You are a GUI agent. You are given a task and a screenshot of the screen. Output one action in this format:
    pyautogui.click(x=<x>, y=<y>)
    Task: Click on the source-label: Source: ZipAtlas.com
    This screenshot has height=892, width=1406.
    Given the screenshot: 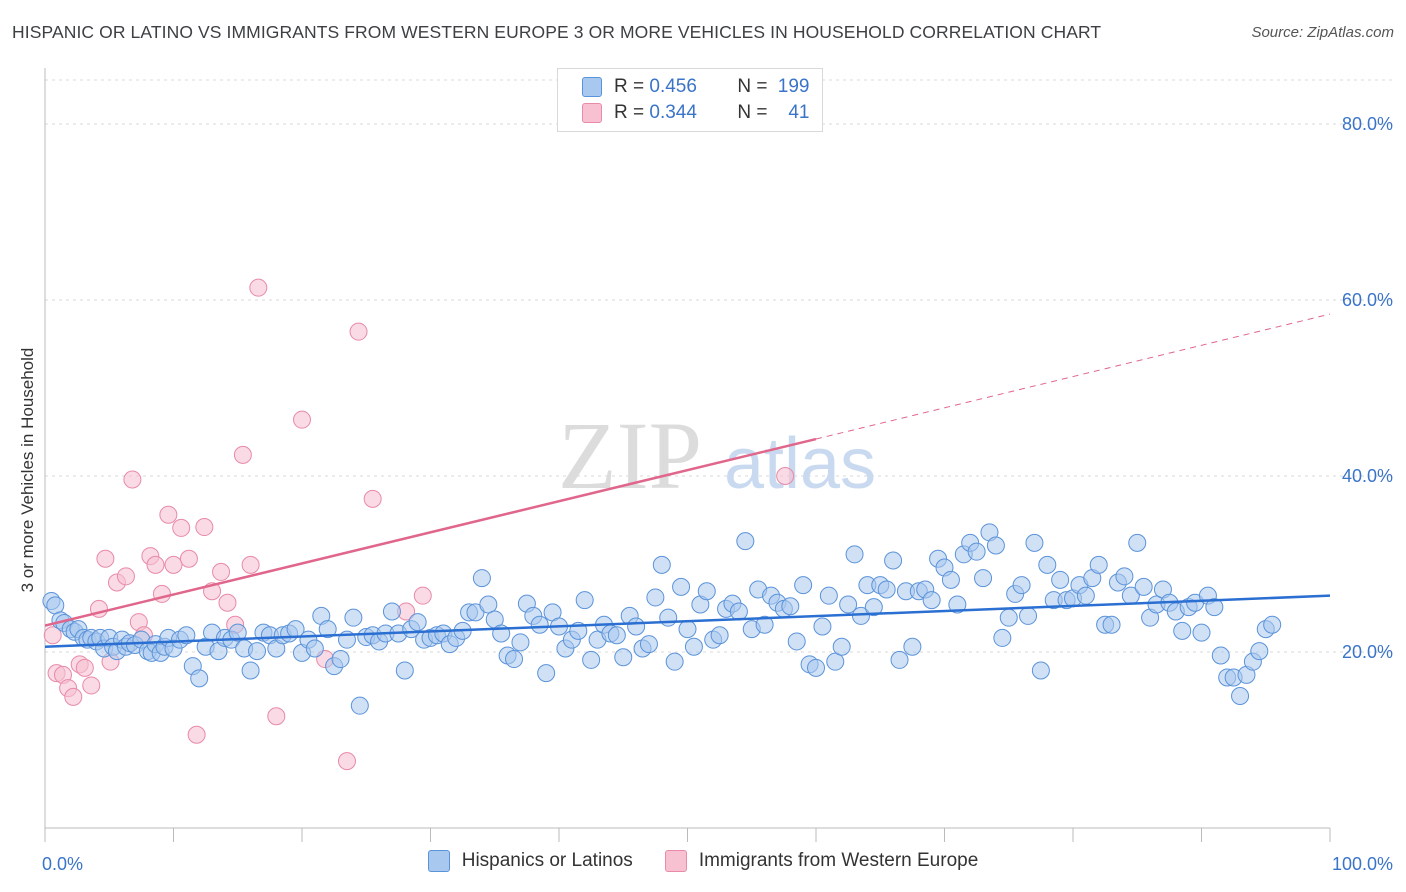 What is the action you would take?
    pyautogui.click(x=1322, y=32)
    